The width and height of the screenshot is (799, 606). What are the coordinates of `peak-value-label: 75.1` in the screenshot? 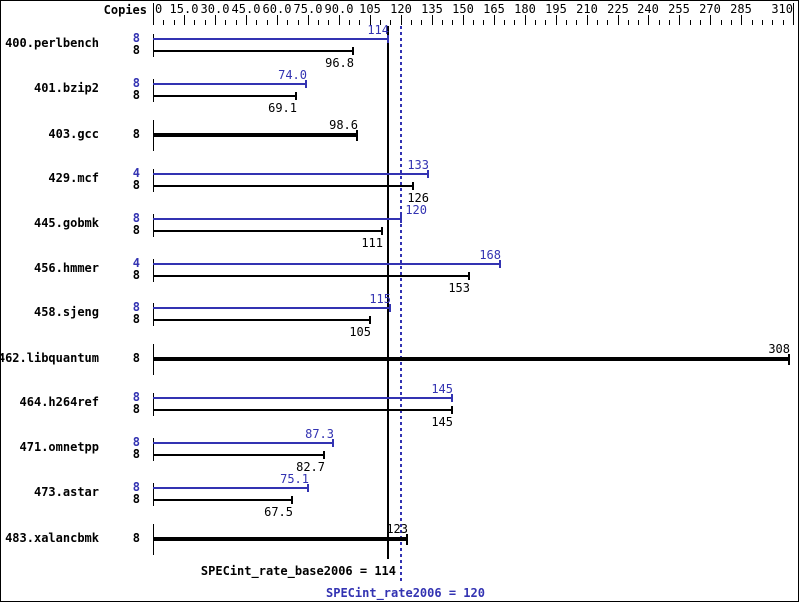 It's located at (294, 479).